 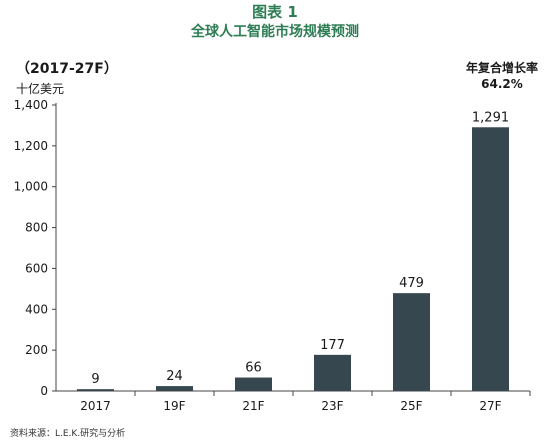 I want to click on bar-value-label: 177, so click(x=332, y=345).